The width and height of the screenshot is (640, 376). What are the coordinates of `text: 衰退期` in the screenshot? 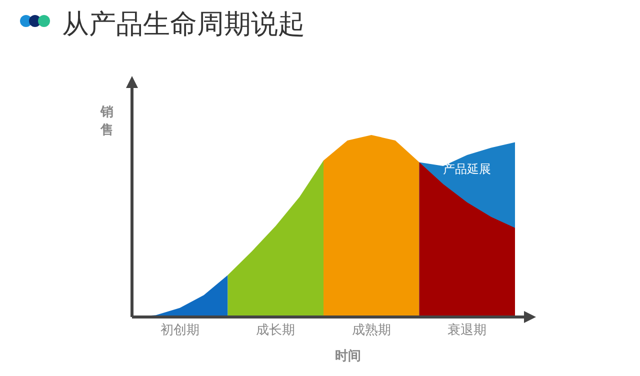 It's located at (467, 330).